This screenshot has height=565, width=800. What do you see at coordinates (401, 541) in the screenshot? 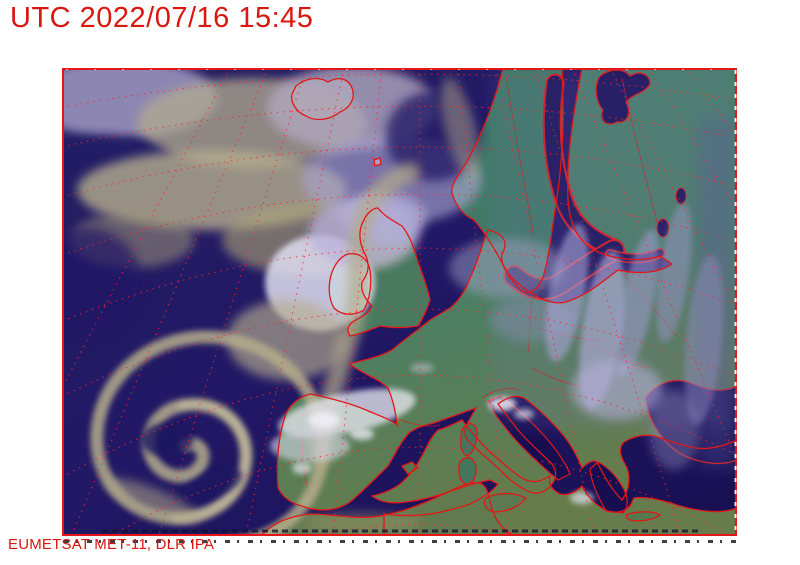
I see `bottom-tick-marks` at bounding box center [401, 541].